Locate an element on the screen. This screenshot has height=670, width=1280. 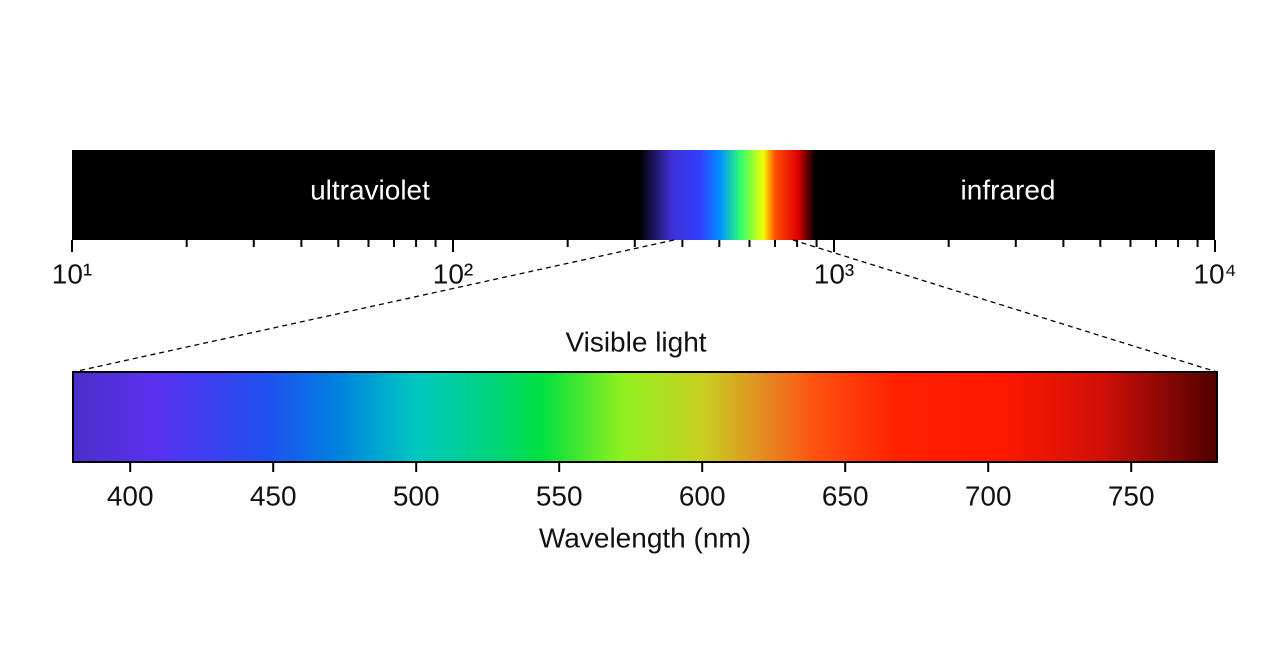
x-tick-label: 650 is located at coordinates (845, 495).